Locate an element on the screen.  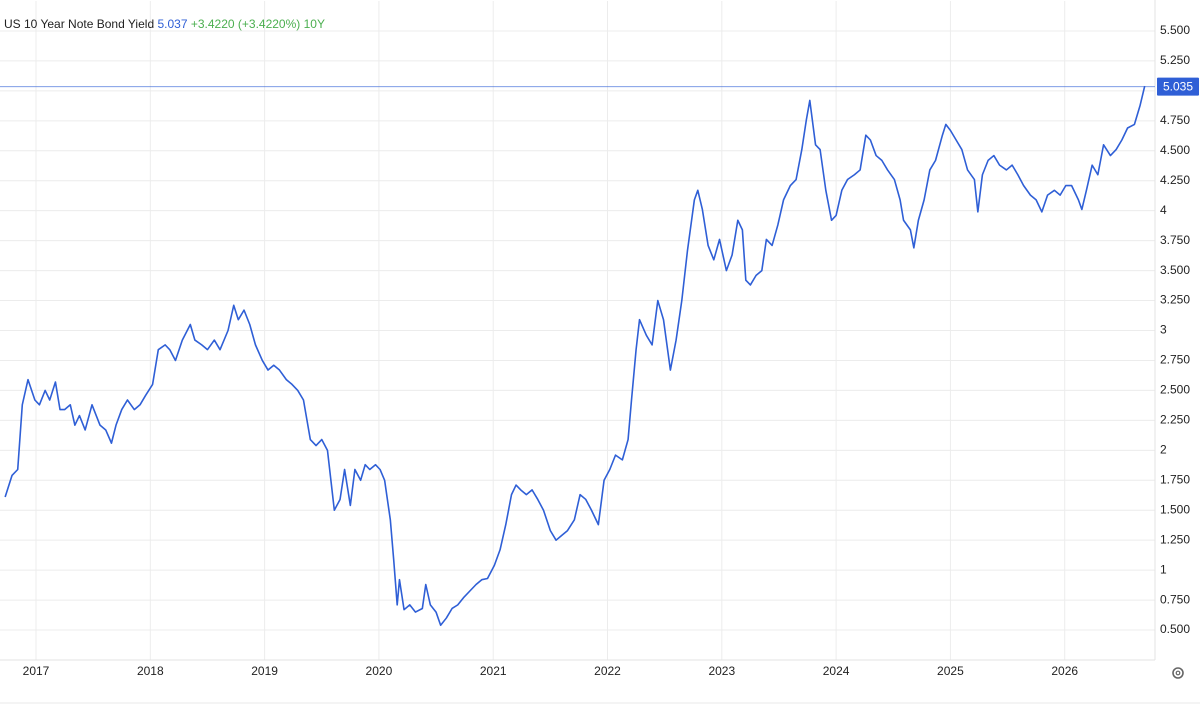
x-tick-label: 2023 is located at coordinates (721, 671).